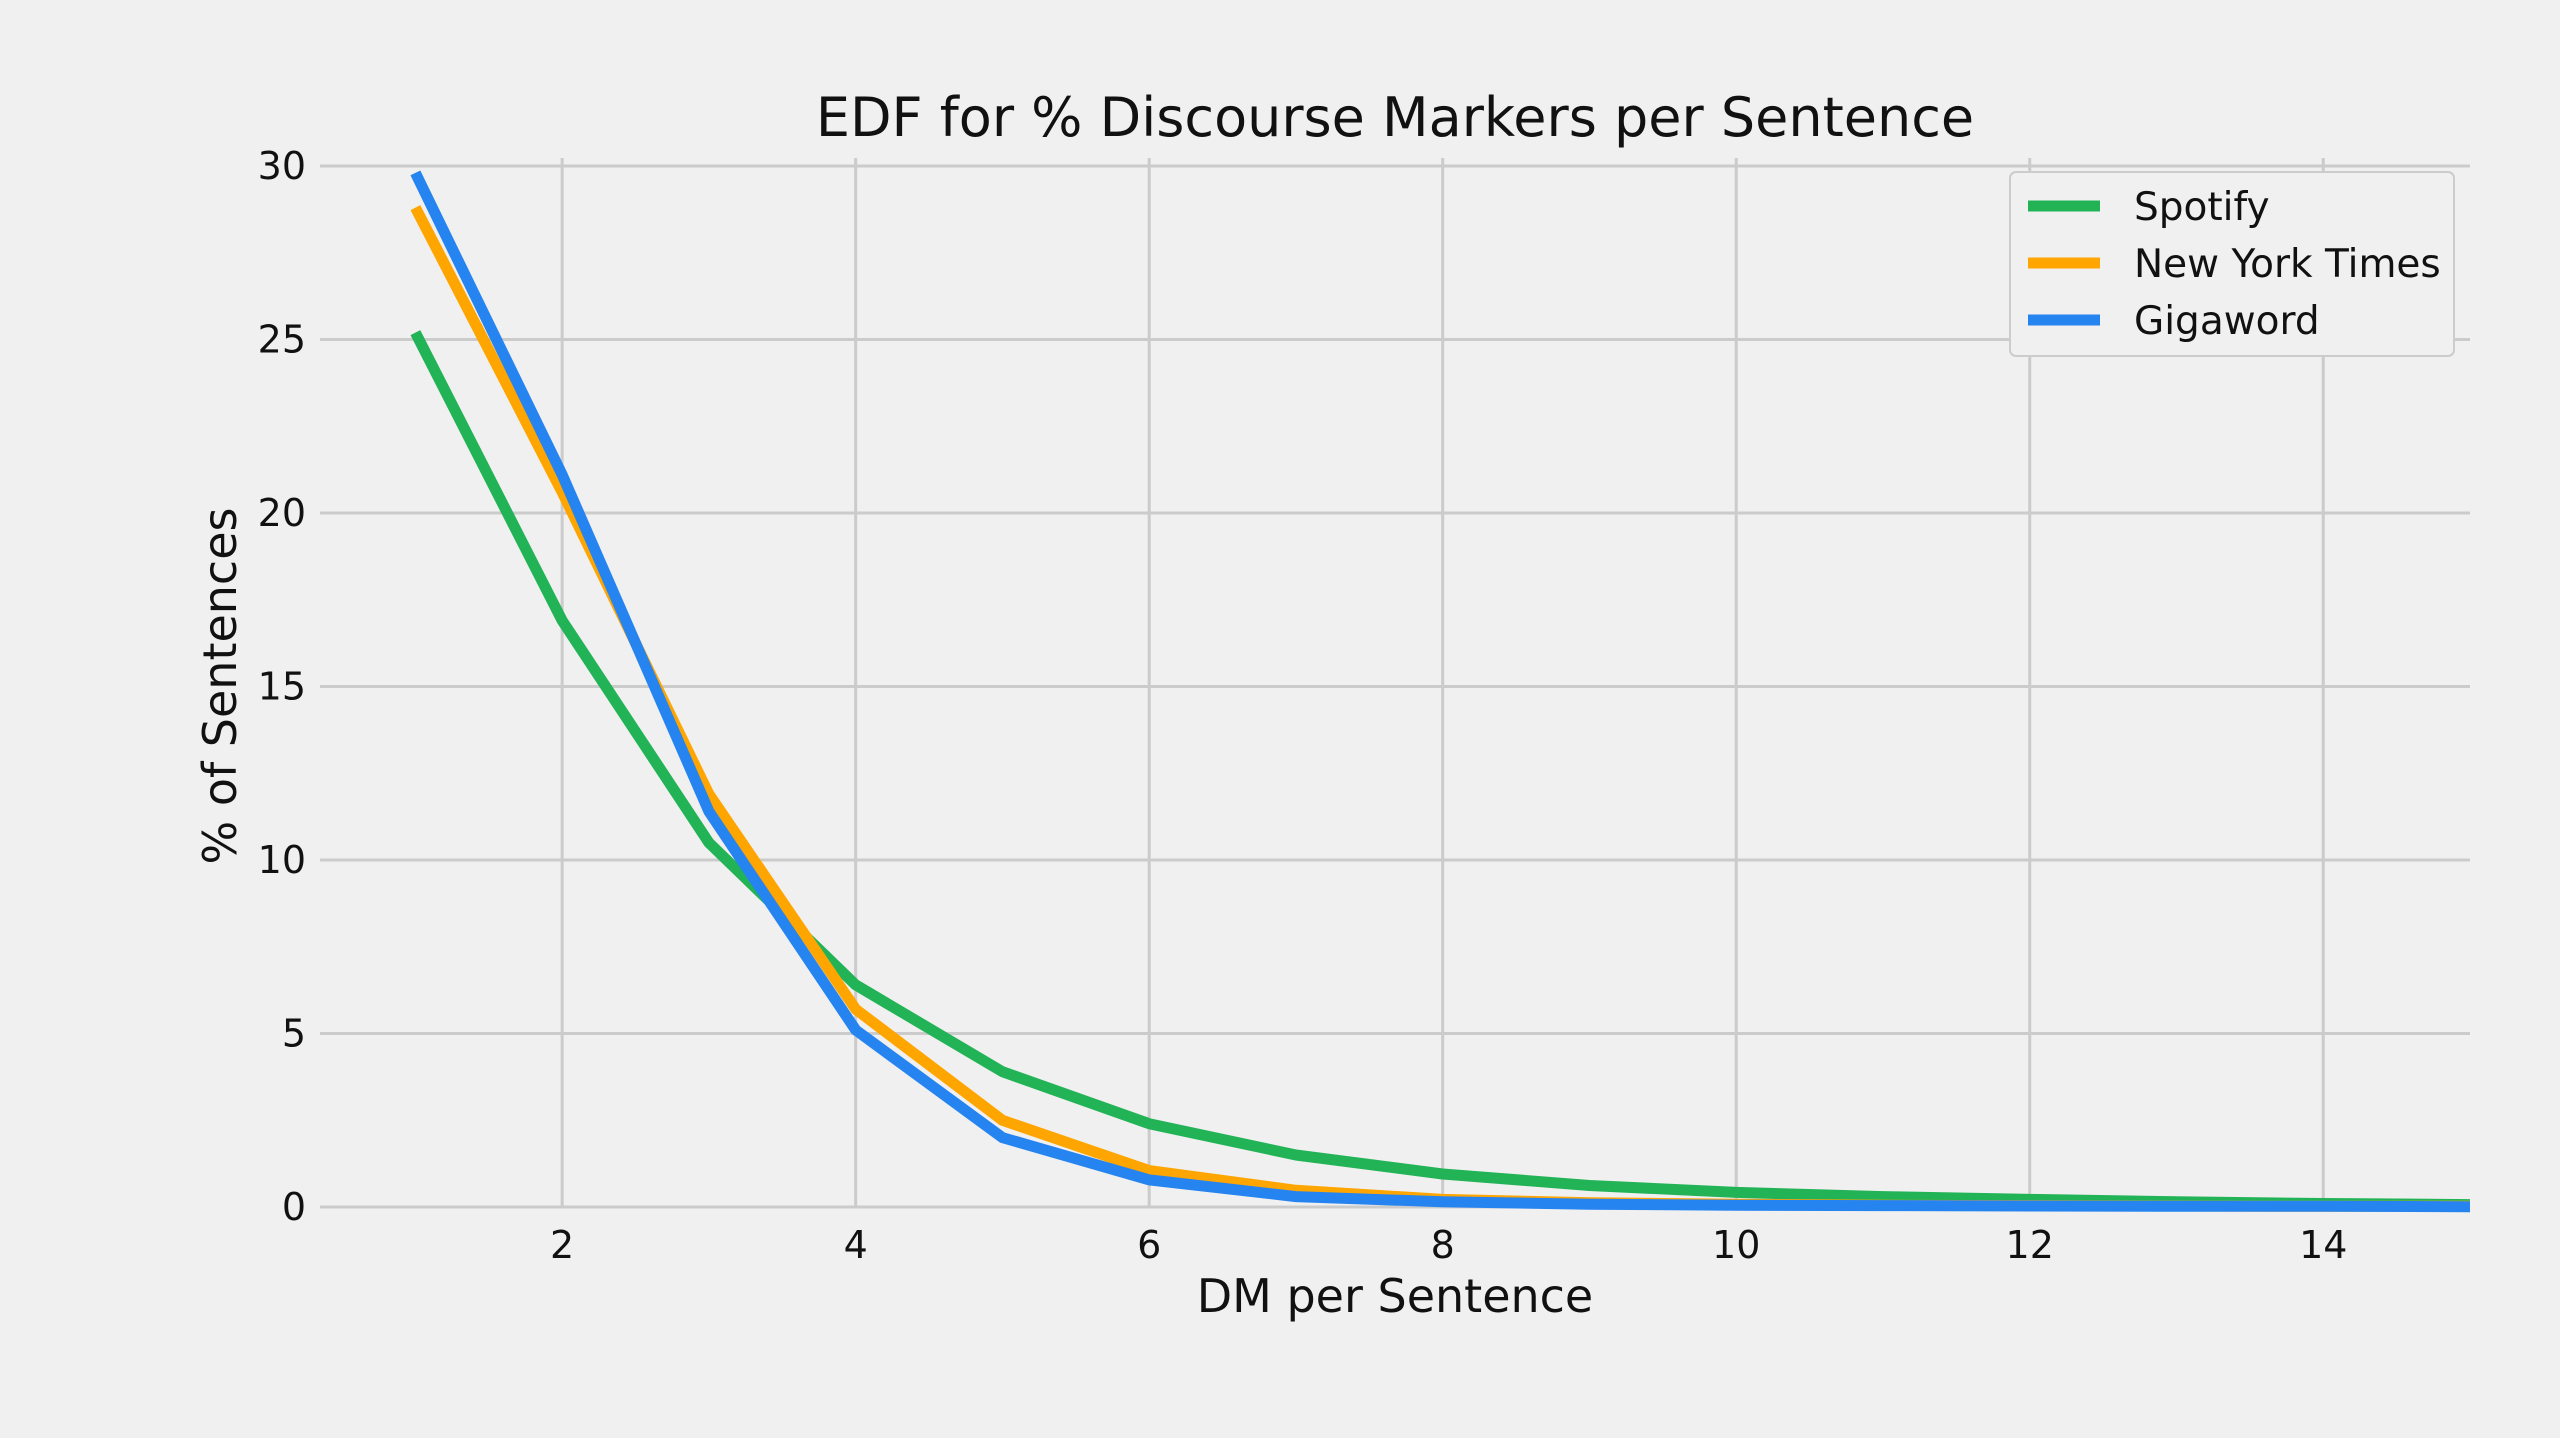 This screenshot has height=1438, width=2560. What do you see at coordinates (1395, 117) in the screenshot?
I see `chart-title: EDF for % Discourse Markers per Sentence` at bounding box center [1395, 117].